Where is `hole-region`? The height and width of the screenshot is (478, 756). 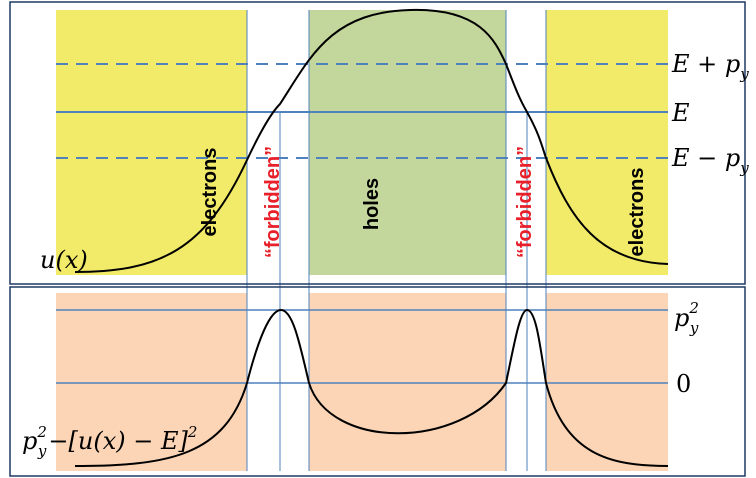
hole-region is located at coordinates (407, 142).